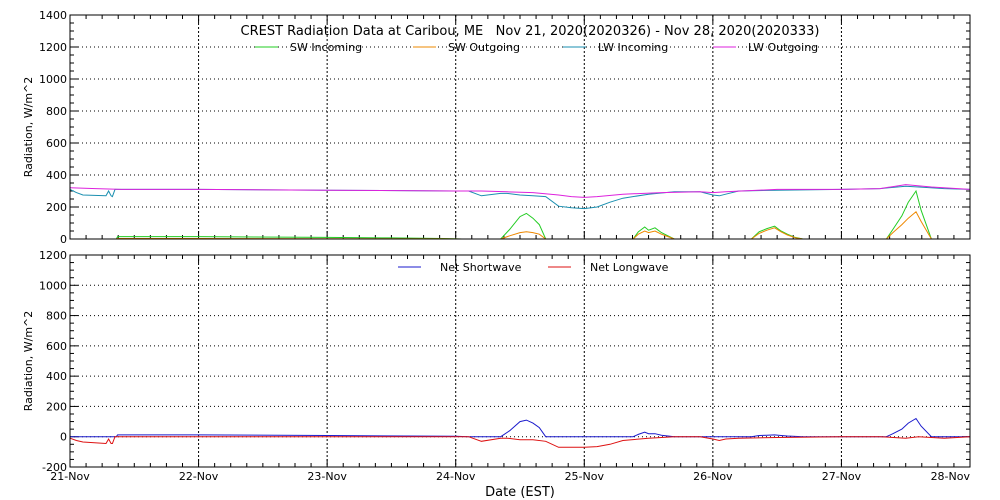 This screenshot has width=1000, height=500. What do you see at coordinates (951, 476) in the screenshot?
I see `x-tick-label: 28-Nov` at bounding box center [951, 476].